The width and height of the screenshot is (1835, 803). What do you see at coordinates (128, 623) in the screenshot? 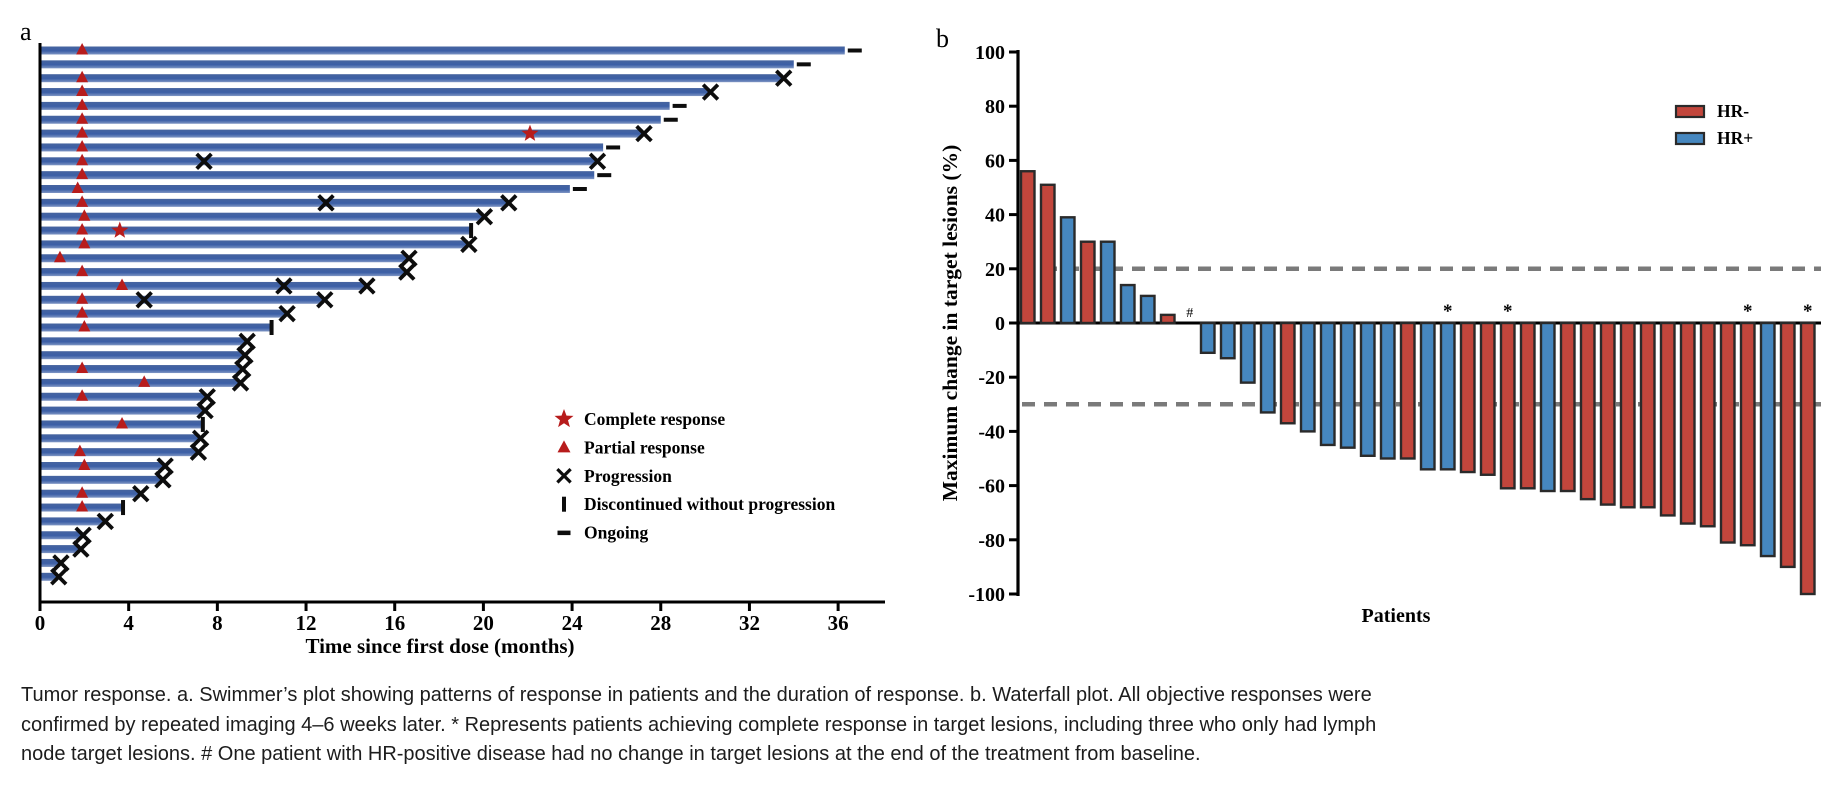
I see `x-axis-tick-label: 4` at bounding box center [128, 623].